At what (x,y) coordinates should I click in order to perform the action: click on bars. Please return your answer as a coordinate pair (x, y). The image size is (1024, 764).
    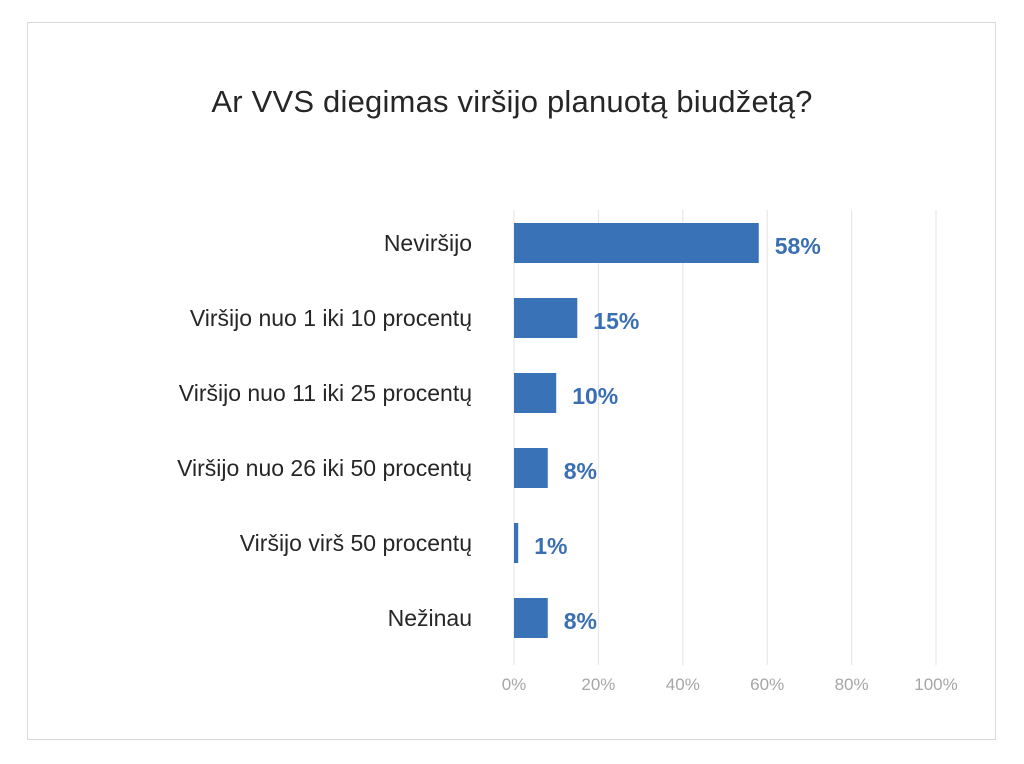
    Looking at the image, I should click on (636, 430).